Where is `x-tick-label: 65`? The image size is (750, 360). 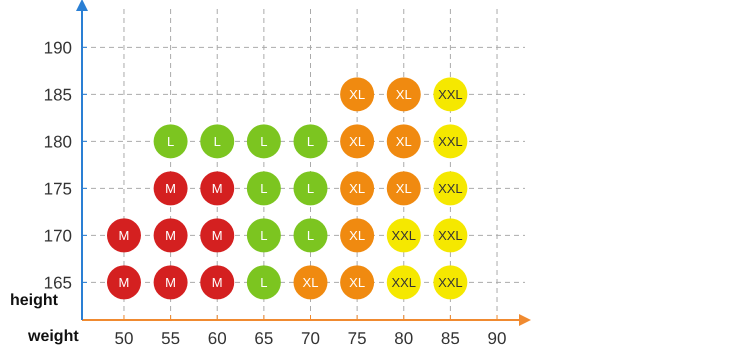
x-tick-label: 65 is located at coordinates (264, 338).